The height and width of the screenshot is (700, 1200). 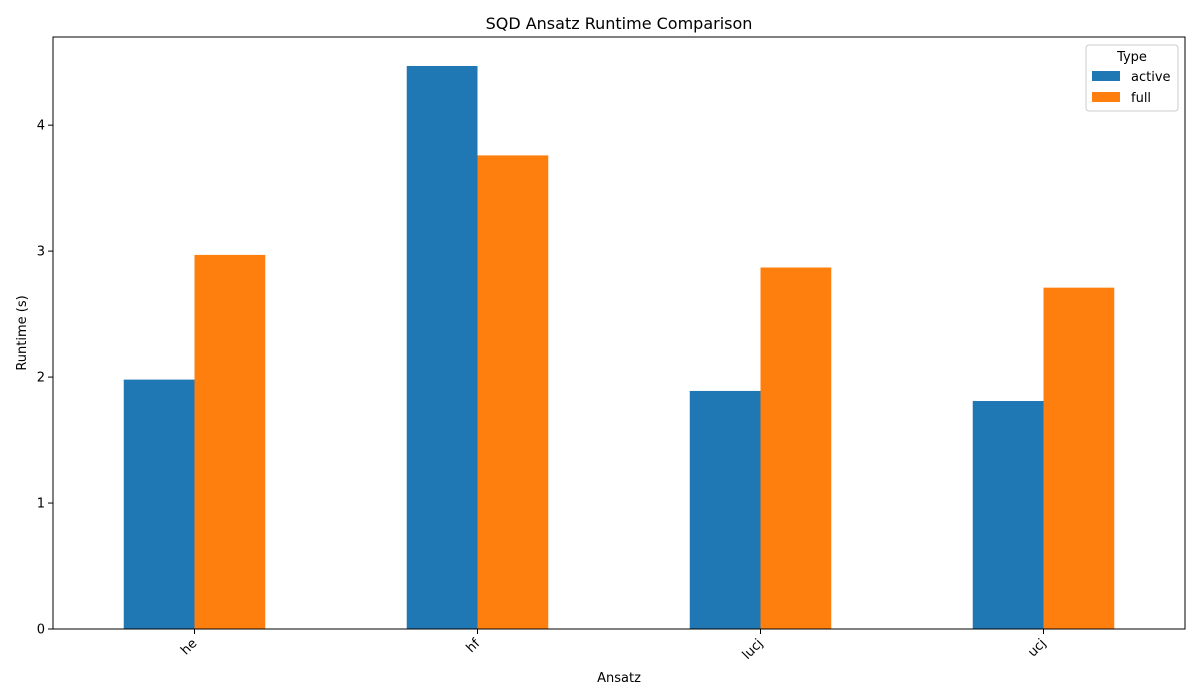 What do you see at coordinates (619, 23) in the screenshot?
I see `chart-title: SQD Ansatz Runtime Comparison` at bounding box center [619, 23].